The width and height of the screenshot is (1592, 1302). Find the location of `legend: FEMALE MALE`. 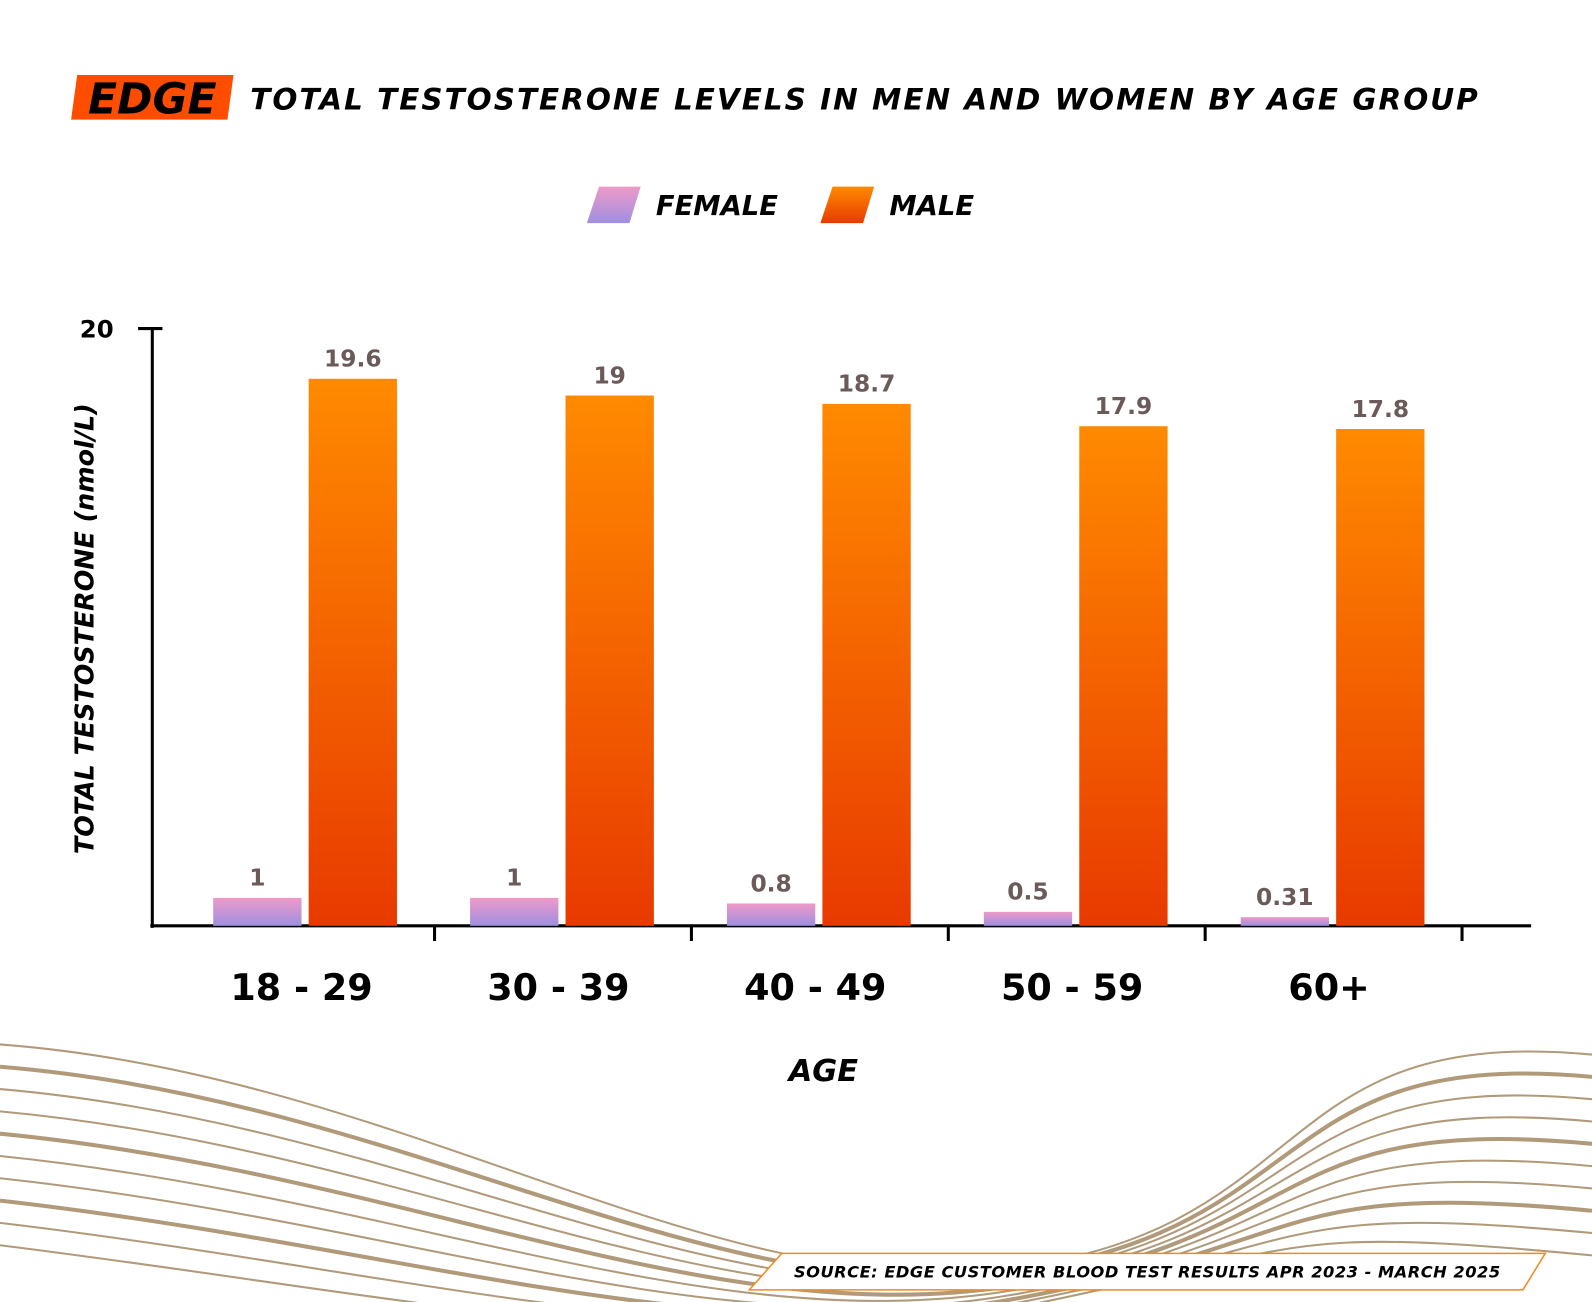

legend: FEMALE MALE is located at coordinates (780, 205).